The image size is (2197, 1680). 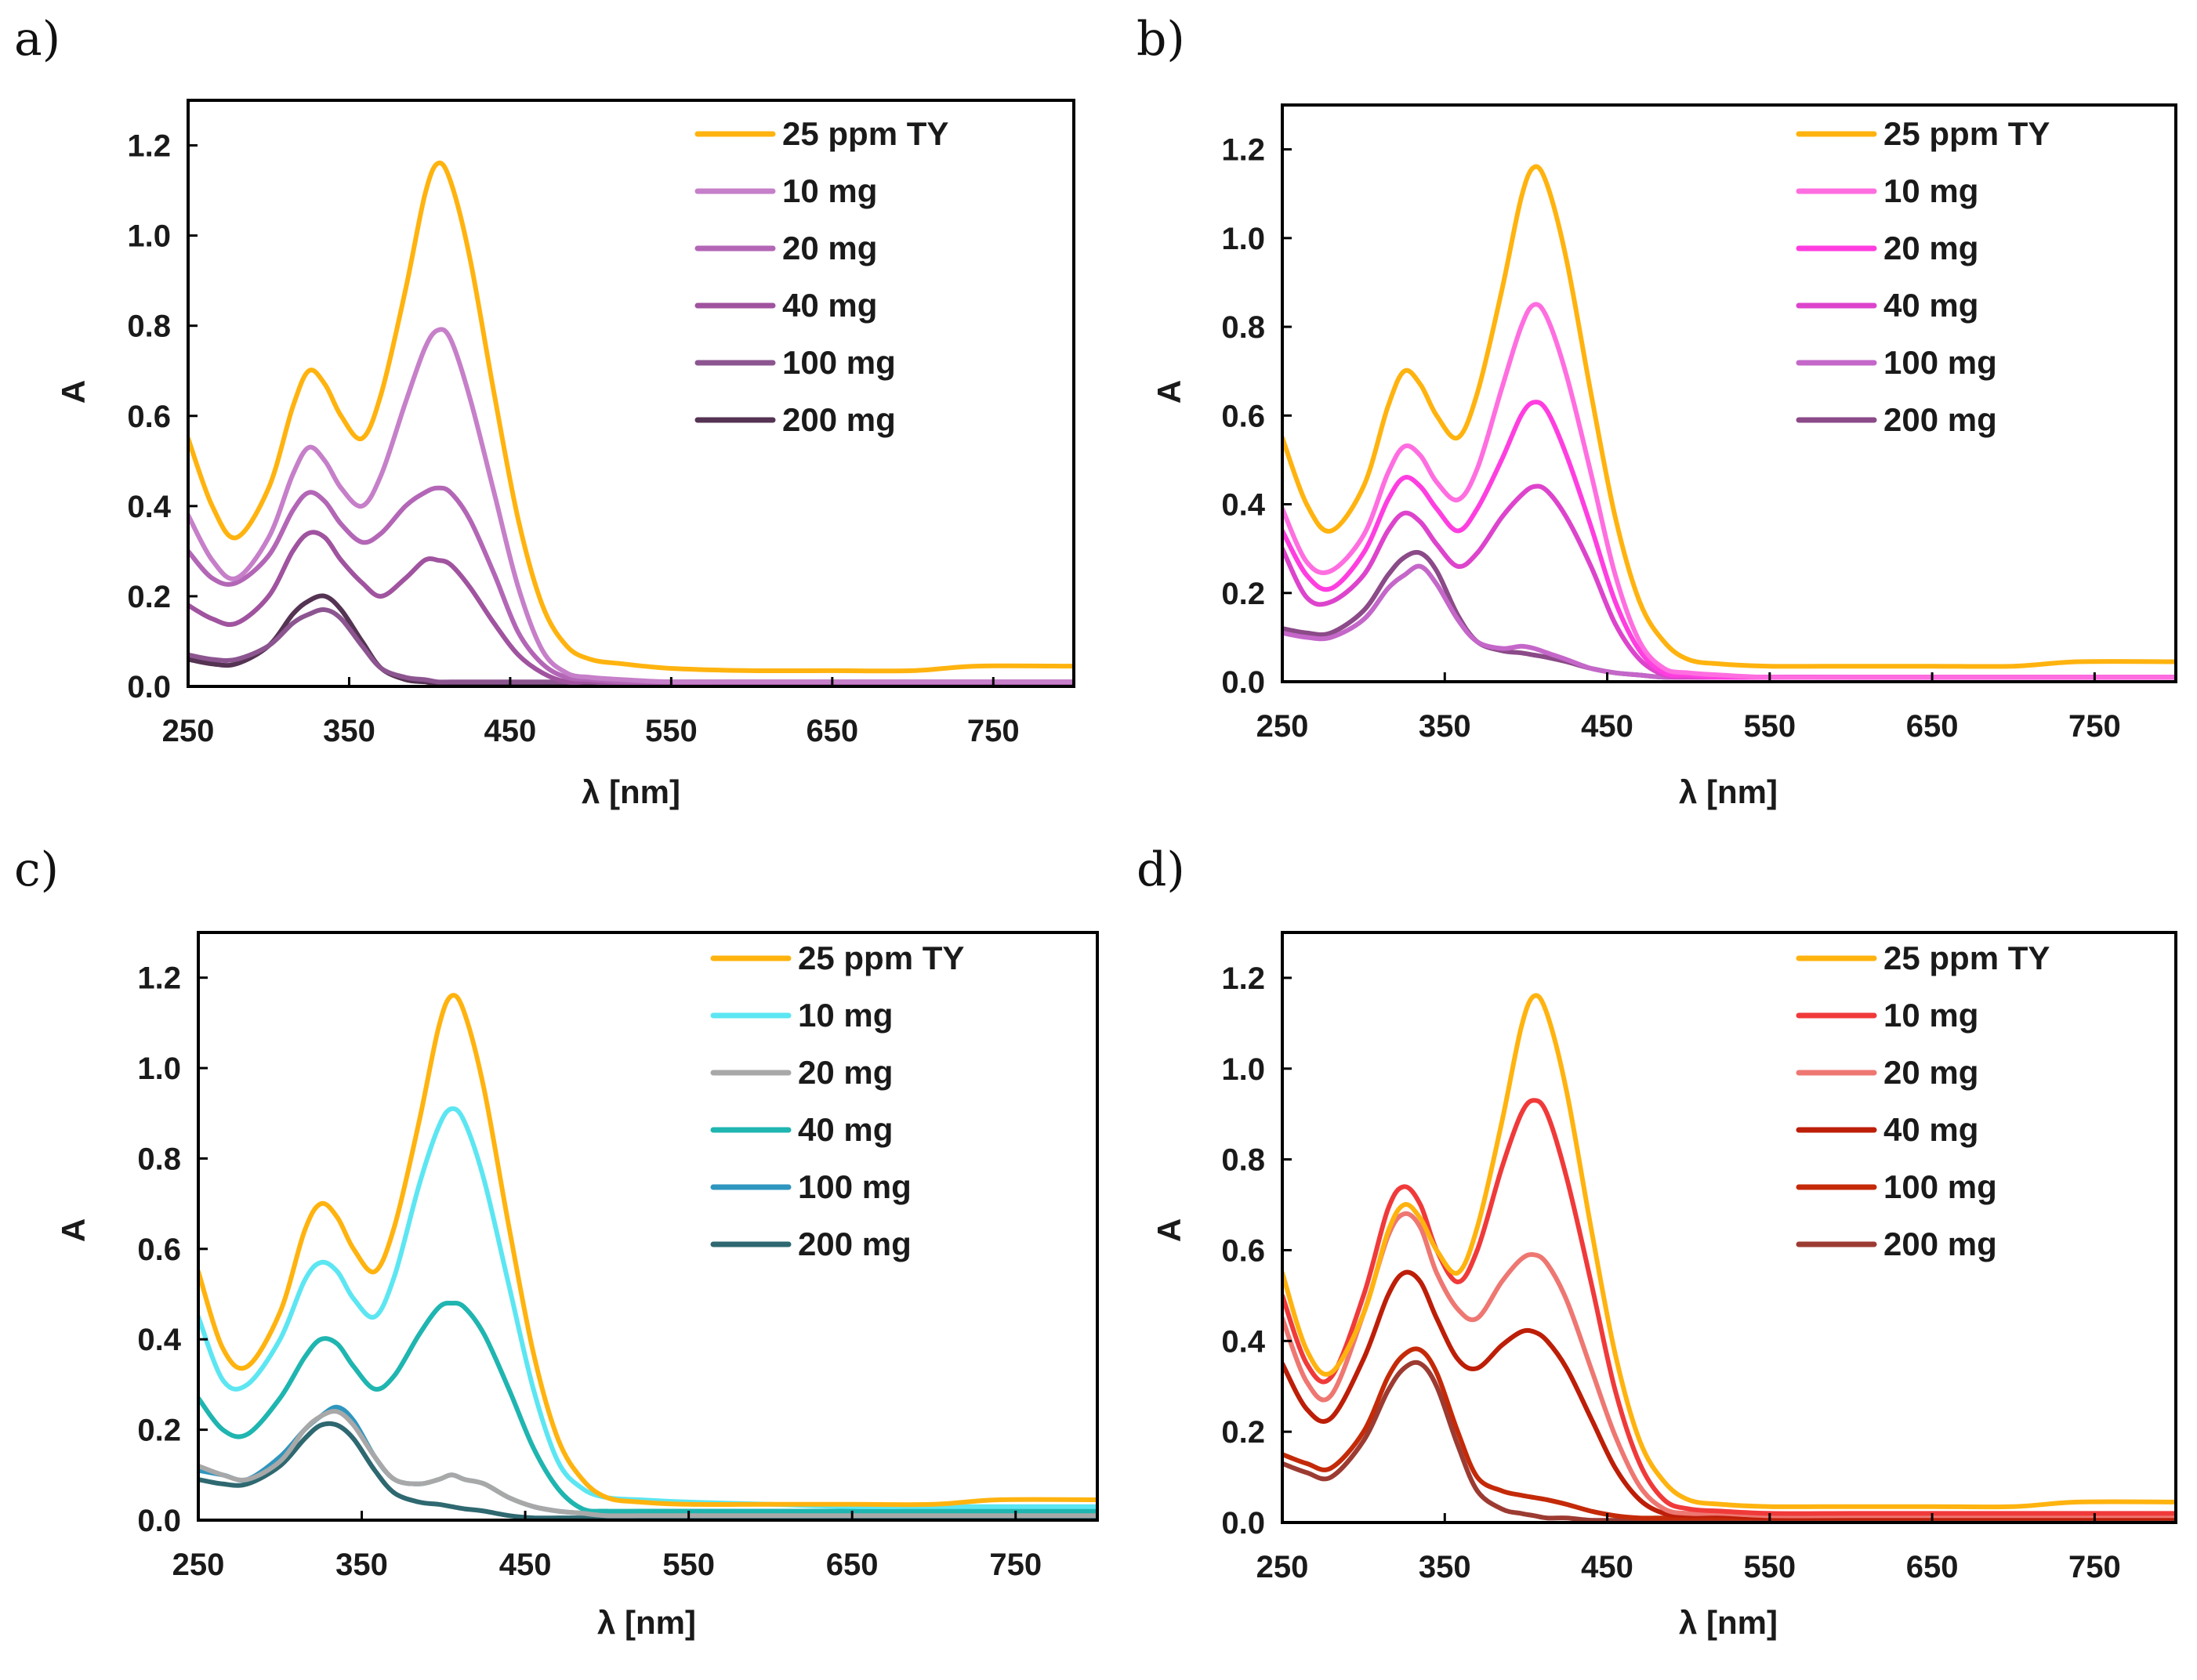 What do you see at coordinates (1729, 1441) in the screenshot?
I see `series-line-200-mg` at bounding box center [1729, 1441].